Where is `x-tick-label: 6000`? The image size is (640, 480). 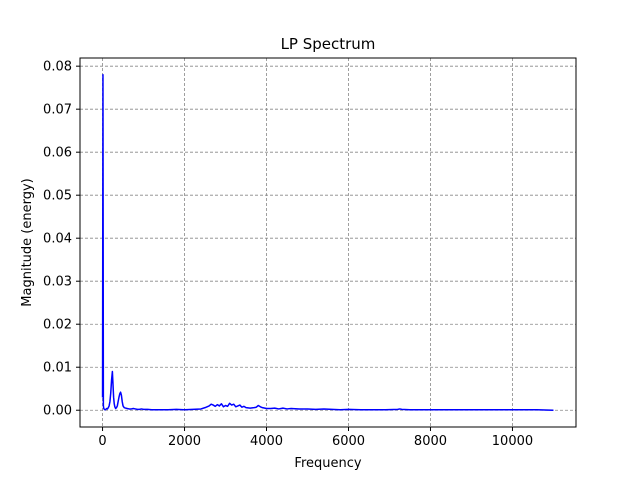 x-tick-label: 6000 is located at coordinates (348, 441).